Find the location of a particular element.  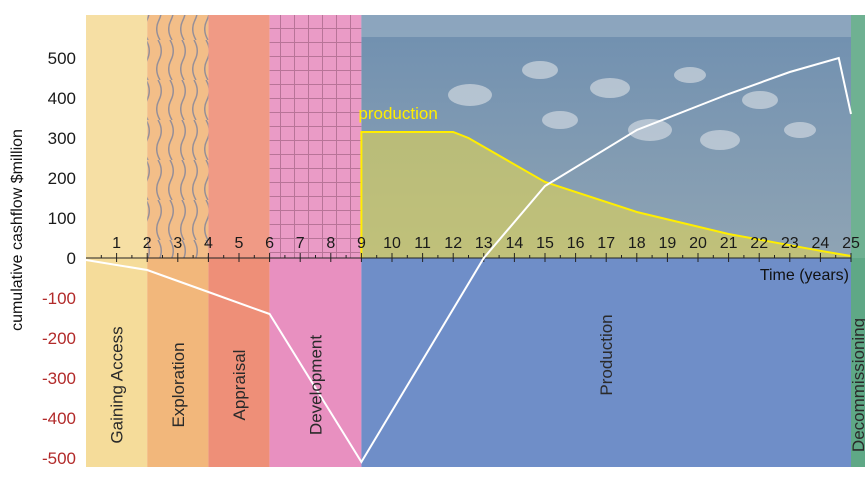

y-tick-label--400: -400 is located at coordinates (59, 418).